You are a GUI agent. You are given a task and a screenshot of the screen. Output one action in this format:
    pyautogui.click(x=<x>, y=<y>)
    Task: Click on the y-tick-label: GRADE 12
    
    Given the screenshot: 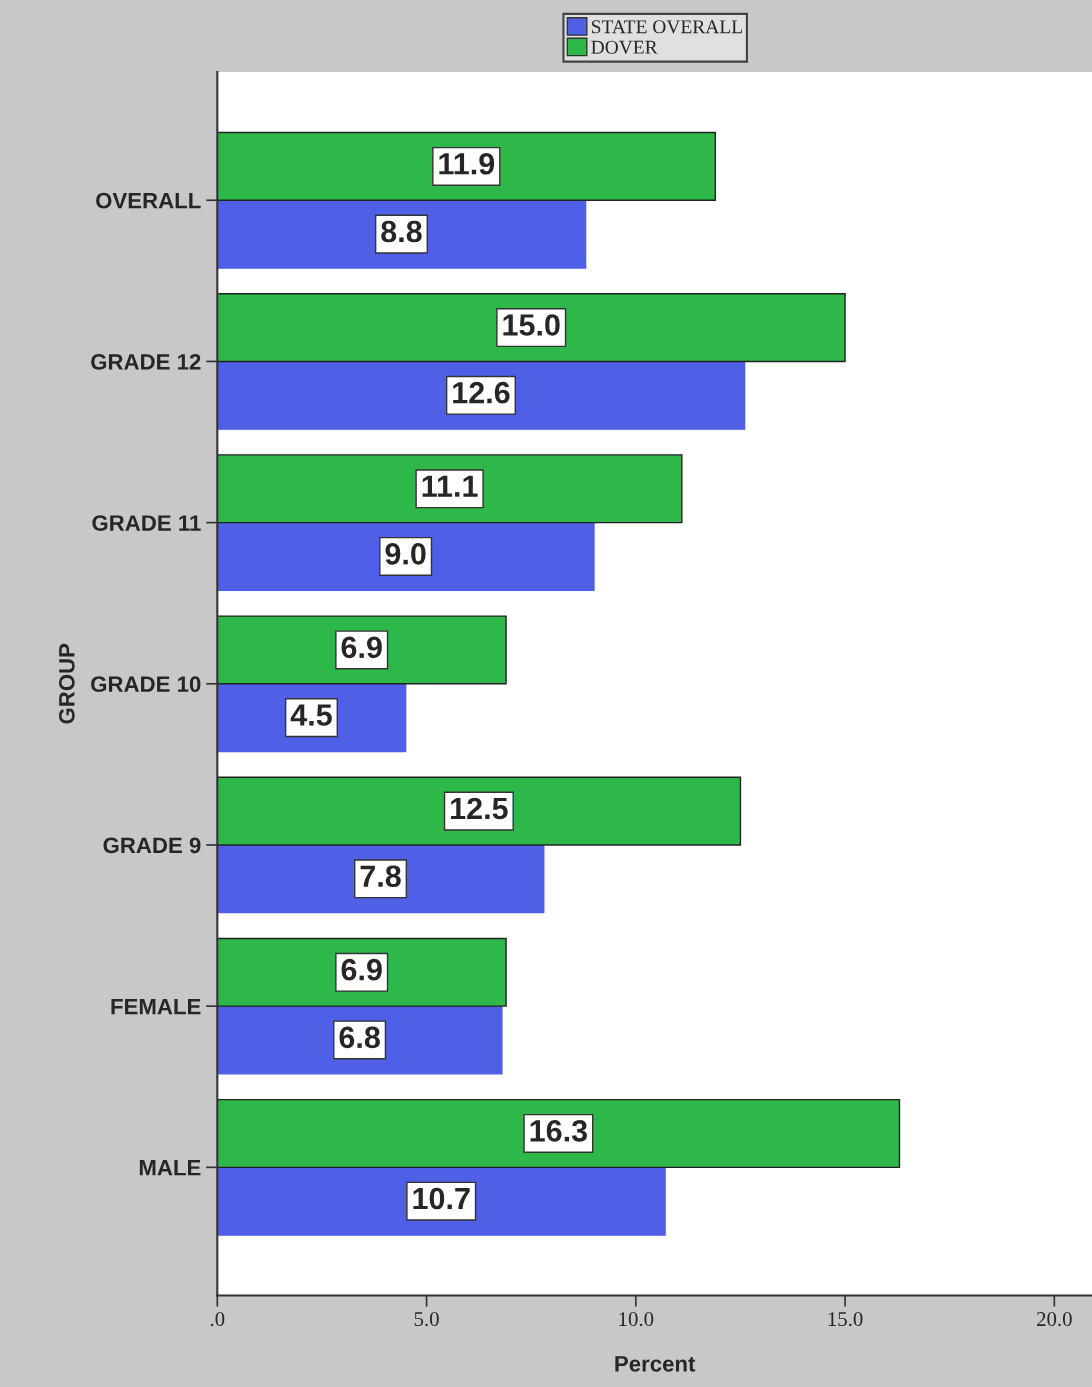 What is the action you would take?
    pyautogui.click(x=146, y=361)
    